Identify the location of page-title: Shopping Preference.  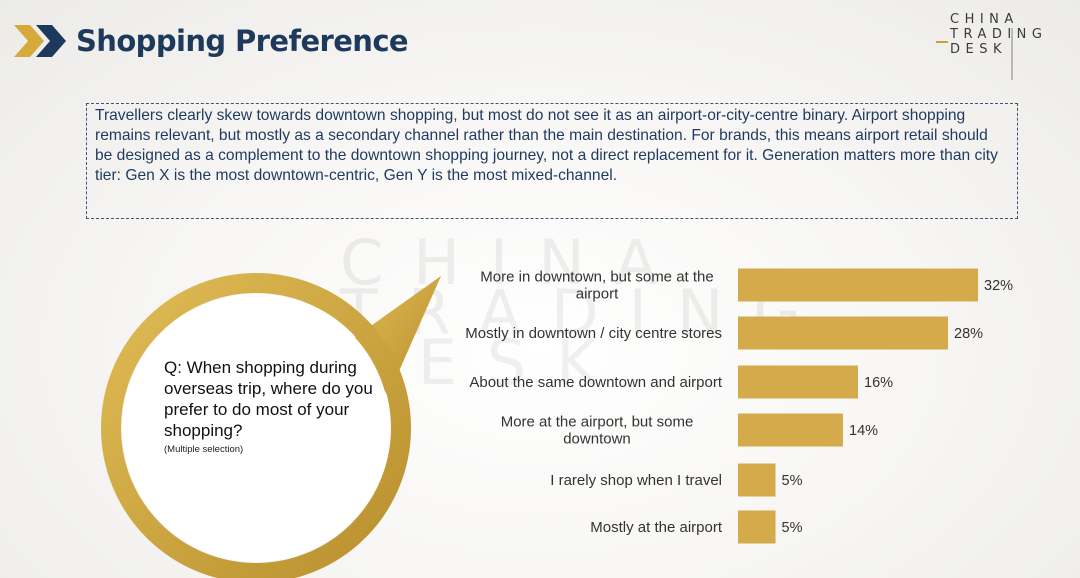
(242, 41).